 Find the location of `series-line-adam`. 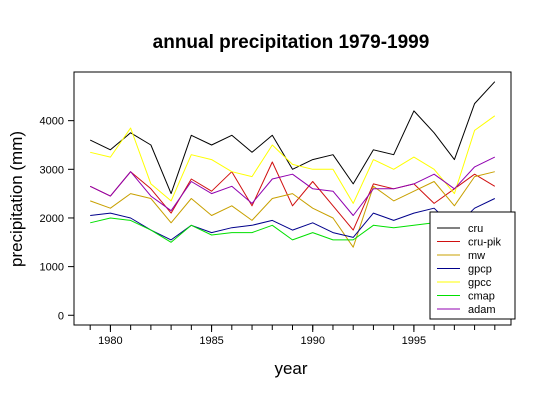

series-line-adam is located at coordinates (292, 186).